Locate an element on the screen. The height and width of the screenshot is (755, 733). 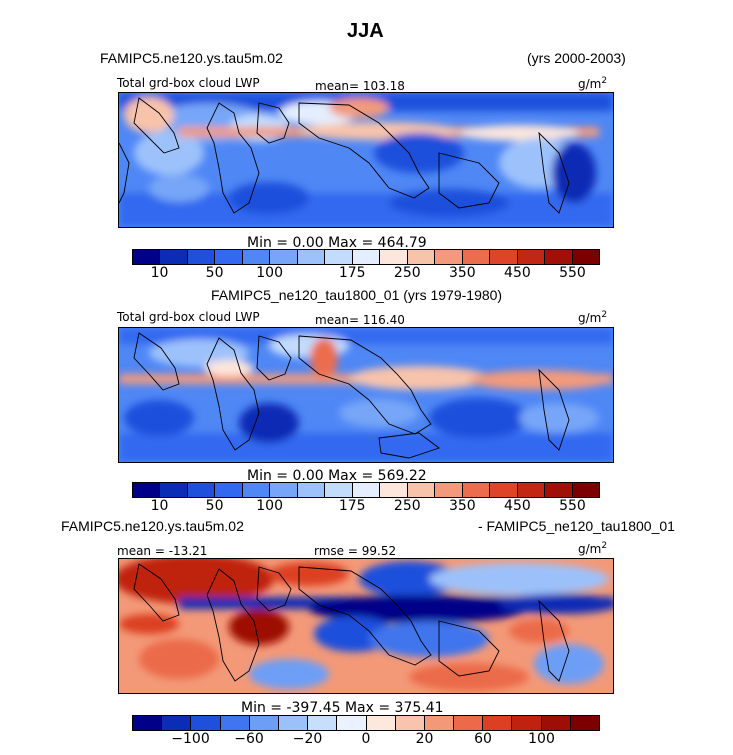
panel2-field-svg is located at coordinates (366, 395).